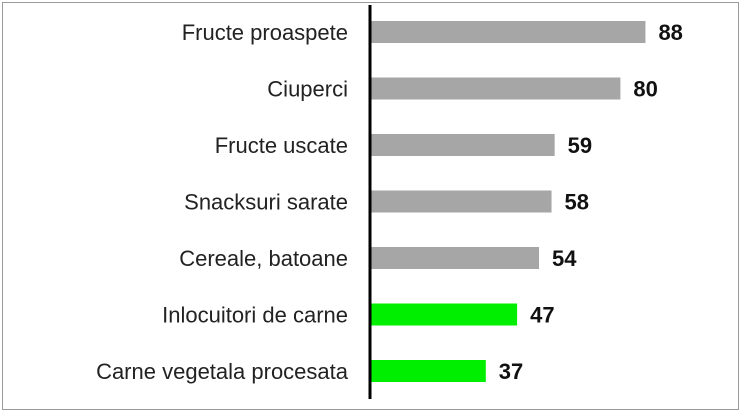  I want to click on value-label-2: 59, so click(580, 145).